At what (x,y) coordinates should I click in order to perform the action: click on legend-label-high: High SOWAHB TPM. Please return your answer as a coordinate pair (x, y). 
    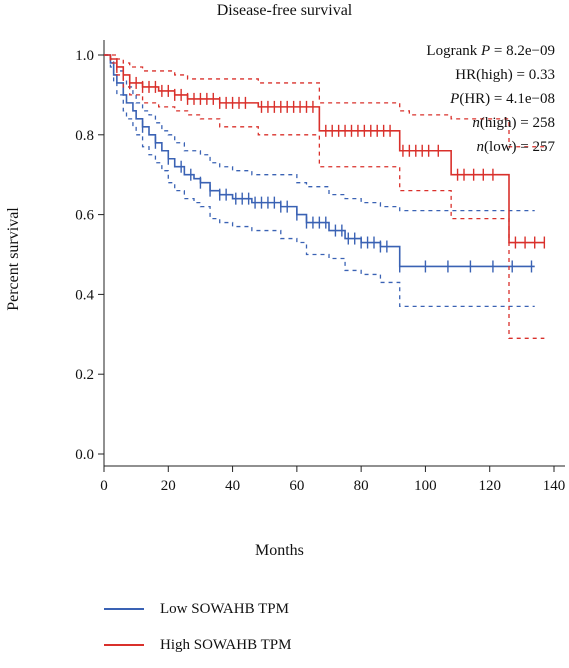
    Looking at the image, I should click on (226, 644).